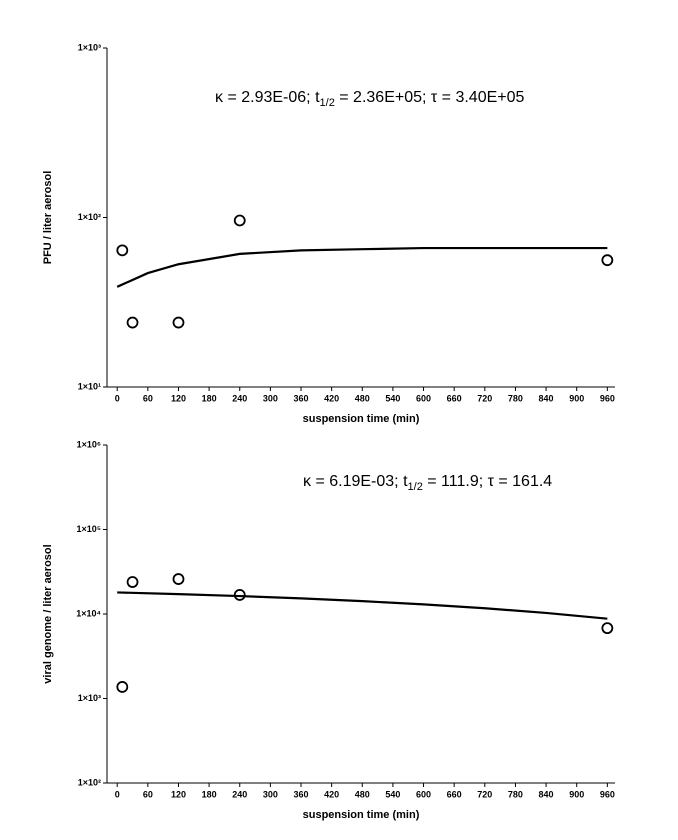 This screenshot has width=678, height=840. Describe the element at coordinates (88, 613) in the screenshot. I see `y-tick-label: 1×10⁴` at that location.